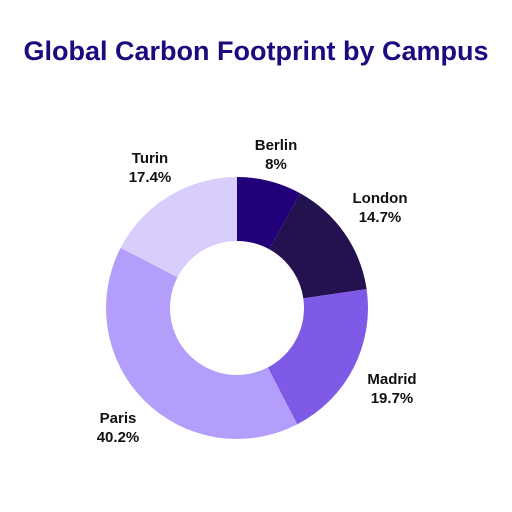 This screenshot has width=512, height=512. What do you see at coordinates (269, 213) in the screenshot?
I see `slice-berlin` at bounding box center [269, 213].